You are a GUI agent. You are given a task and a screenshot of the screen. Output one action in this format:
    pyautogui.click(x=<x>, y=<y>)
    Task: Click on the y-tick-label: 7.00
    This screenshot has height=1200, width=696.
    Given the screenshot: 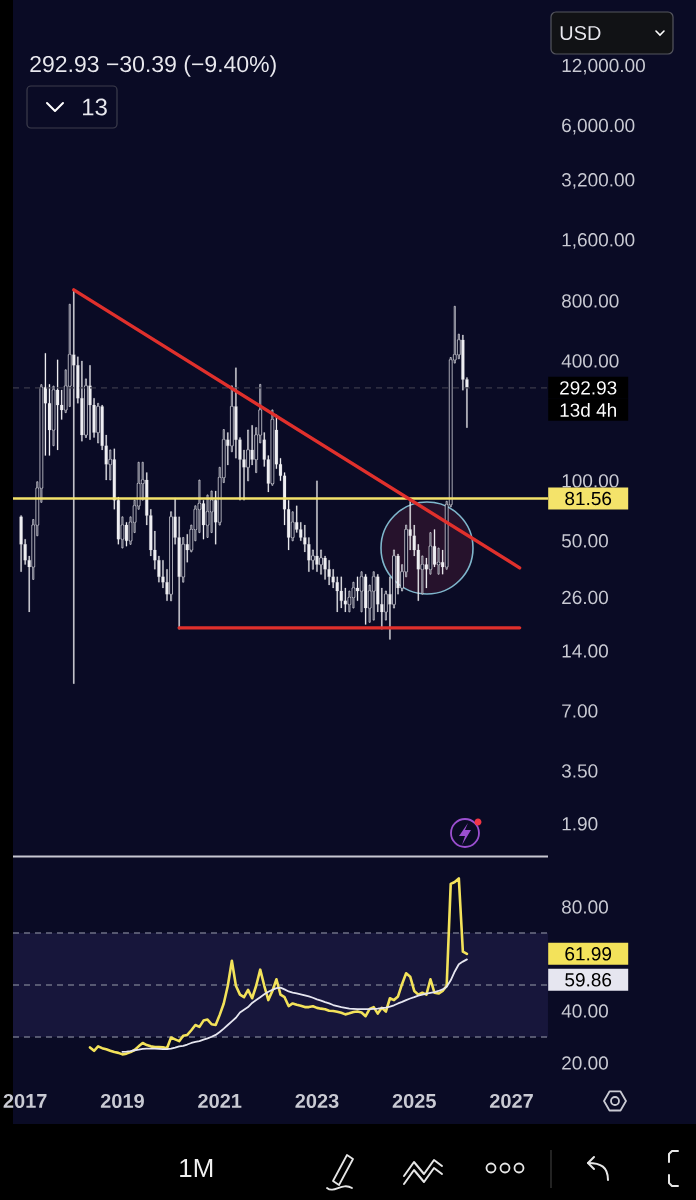 What is the action you would take?
    pyautogui.click(x=580, y=711)
    